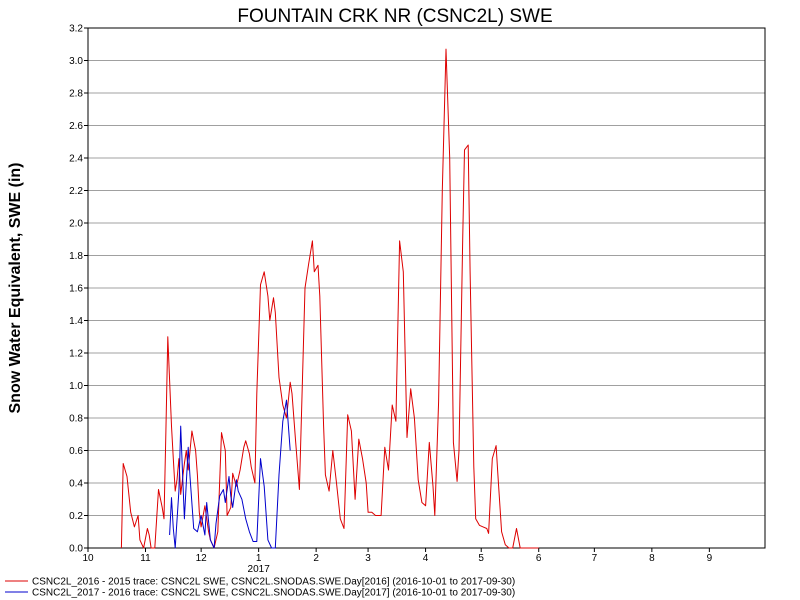 Image resolution: width=800 pixels, height=600 pixels. What do you see at coordinates (76, 94) in the screenshot?
I see `y-tick-label: 2.8` at bounding box center [76, 94].